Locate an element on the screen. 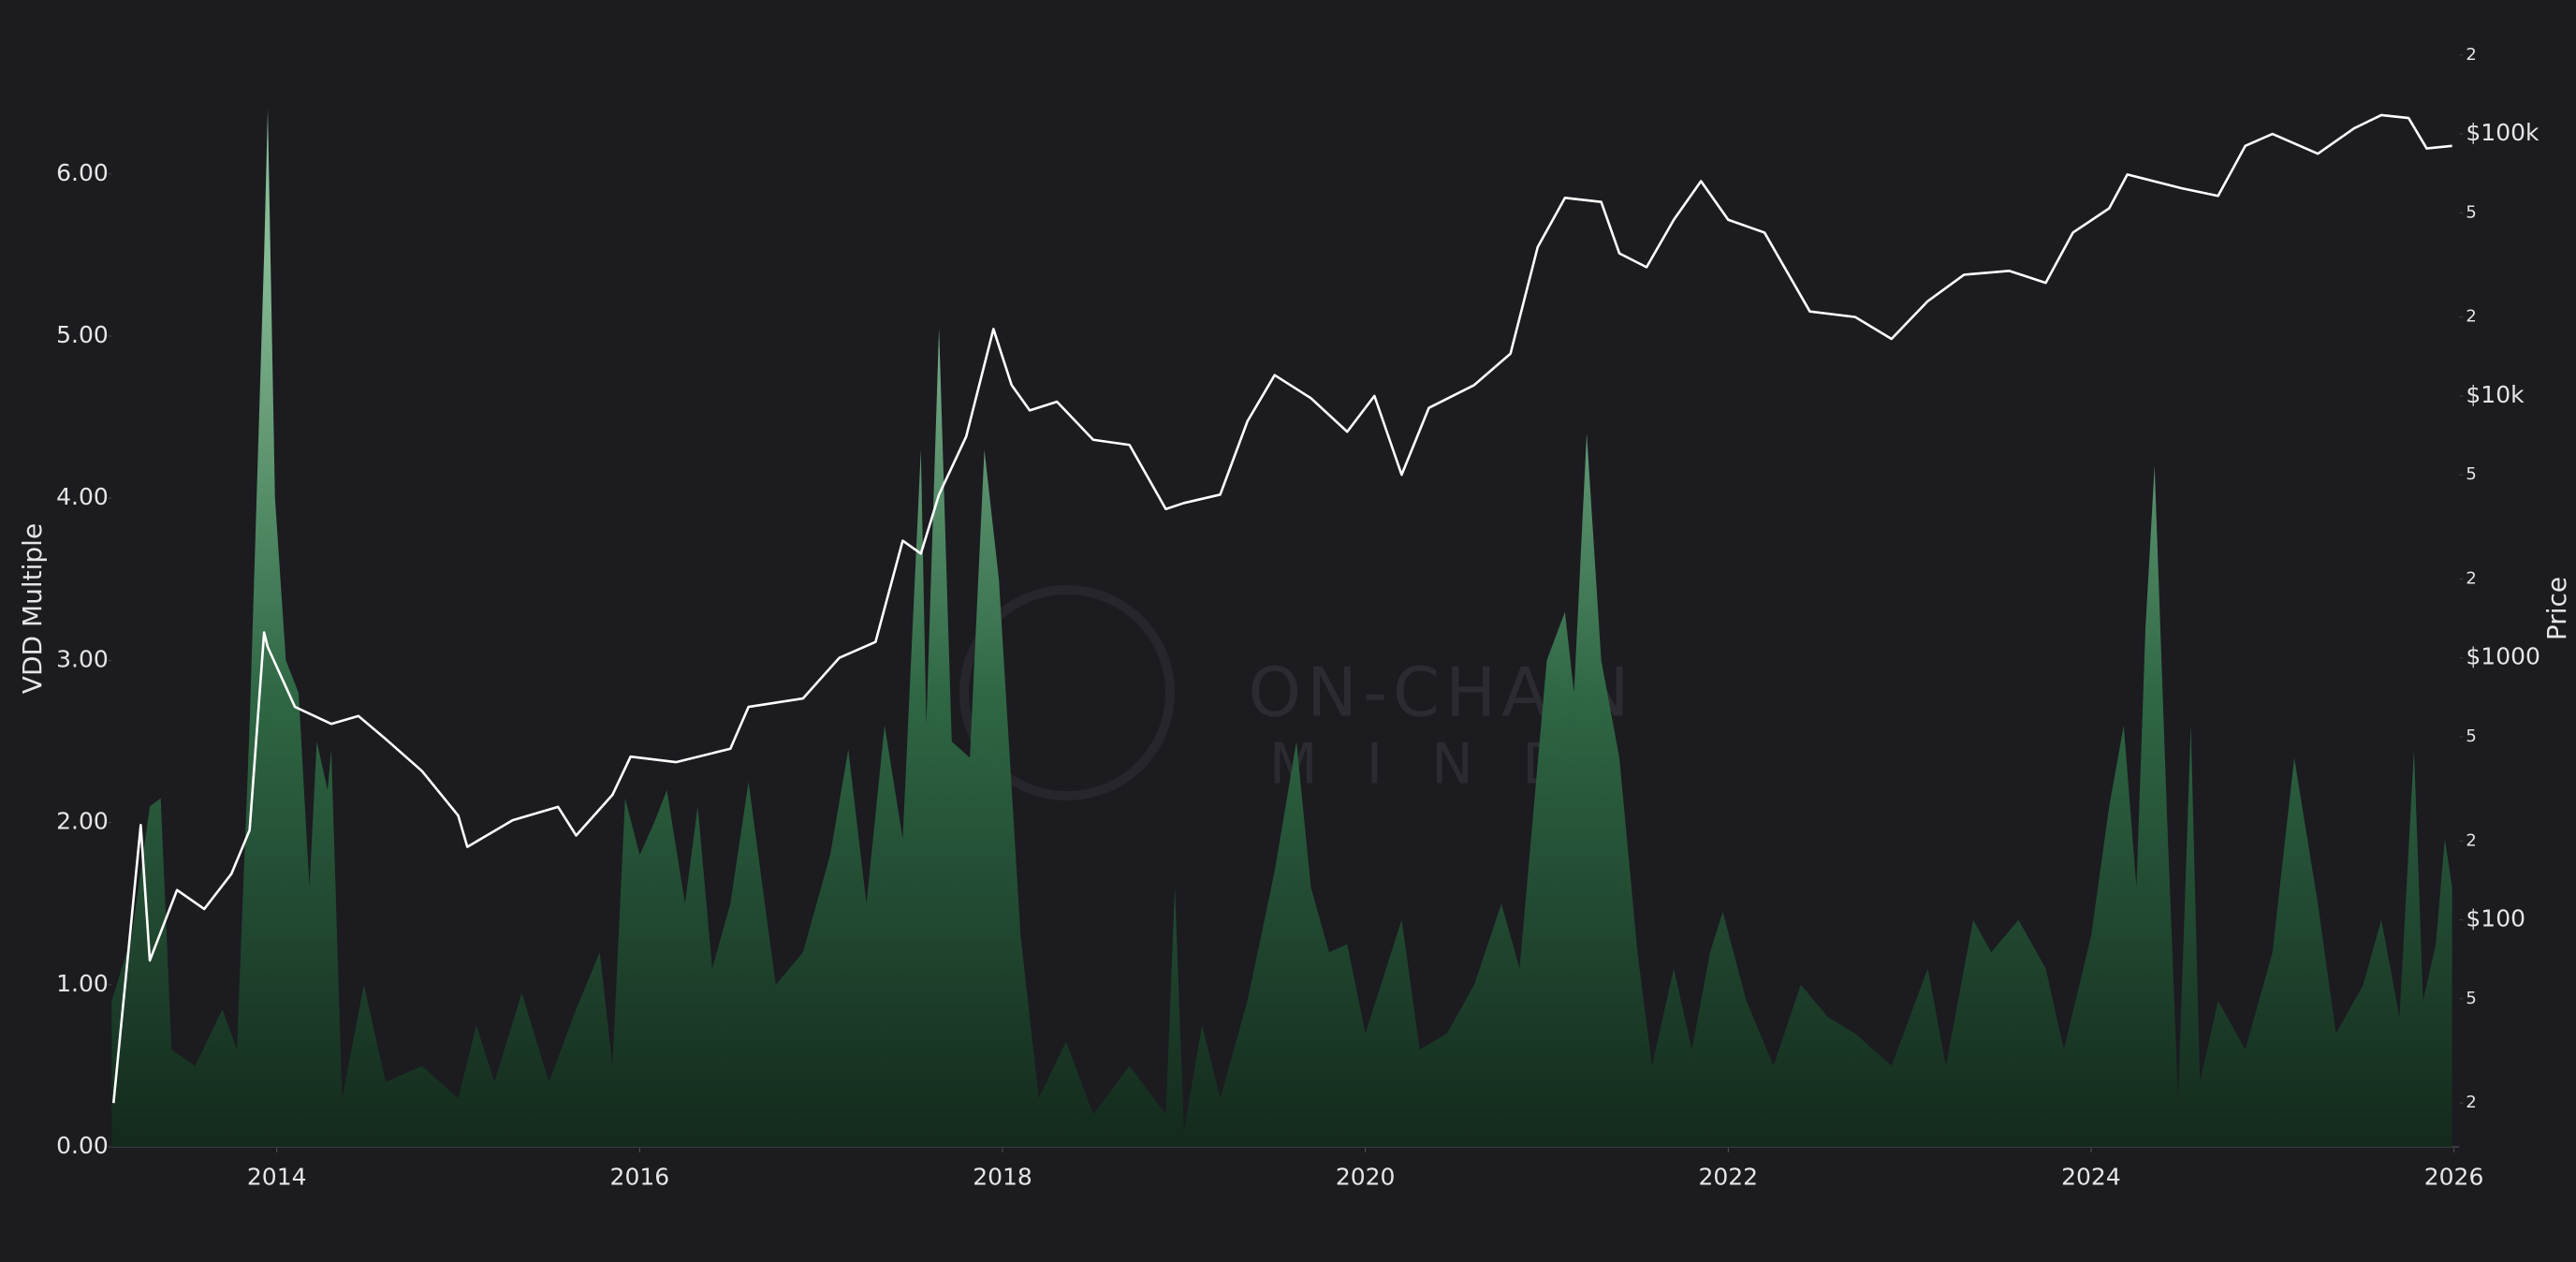  y-tick-label: 3.00 is located at coordinates (83, 658).